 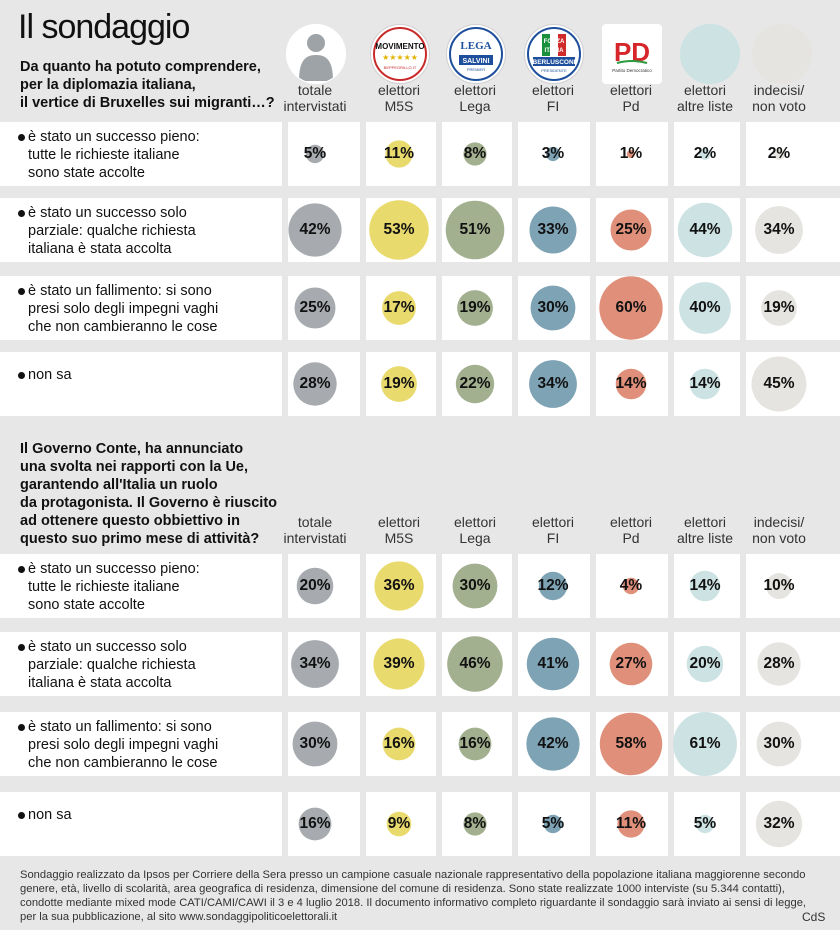 What do you see at coordinates (553, 98) in the screenshot?
I see `column-header-fi: elettori FI` at bounding box center [553, 98].